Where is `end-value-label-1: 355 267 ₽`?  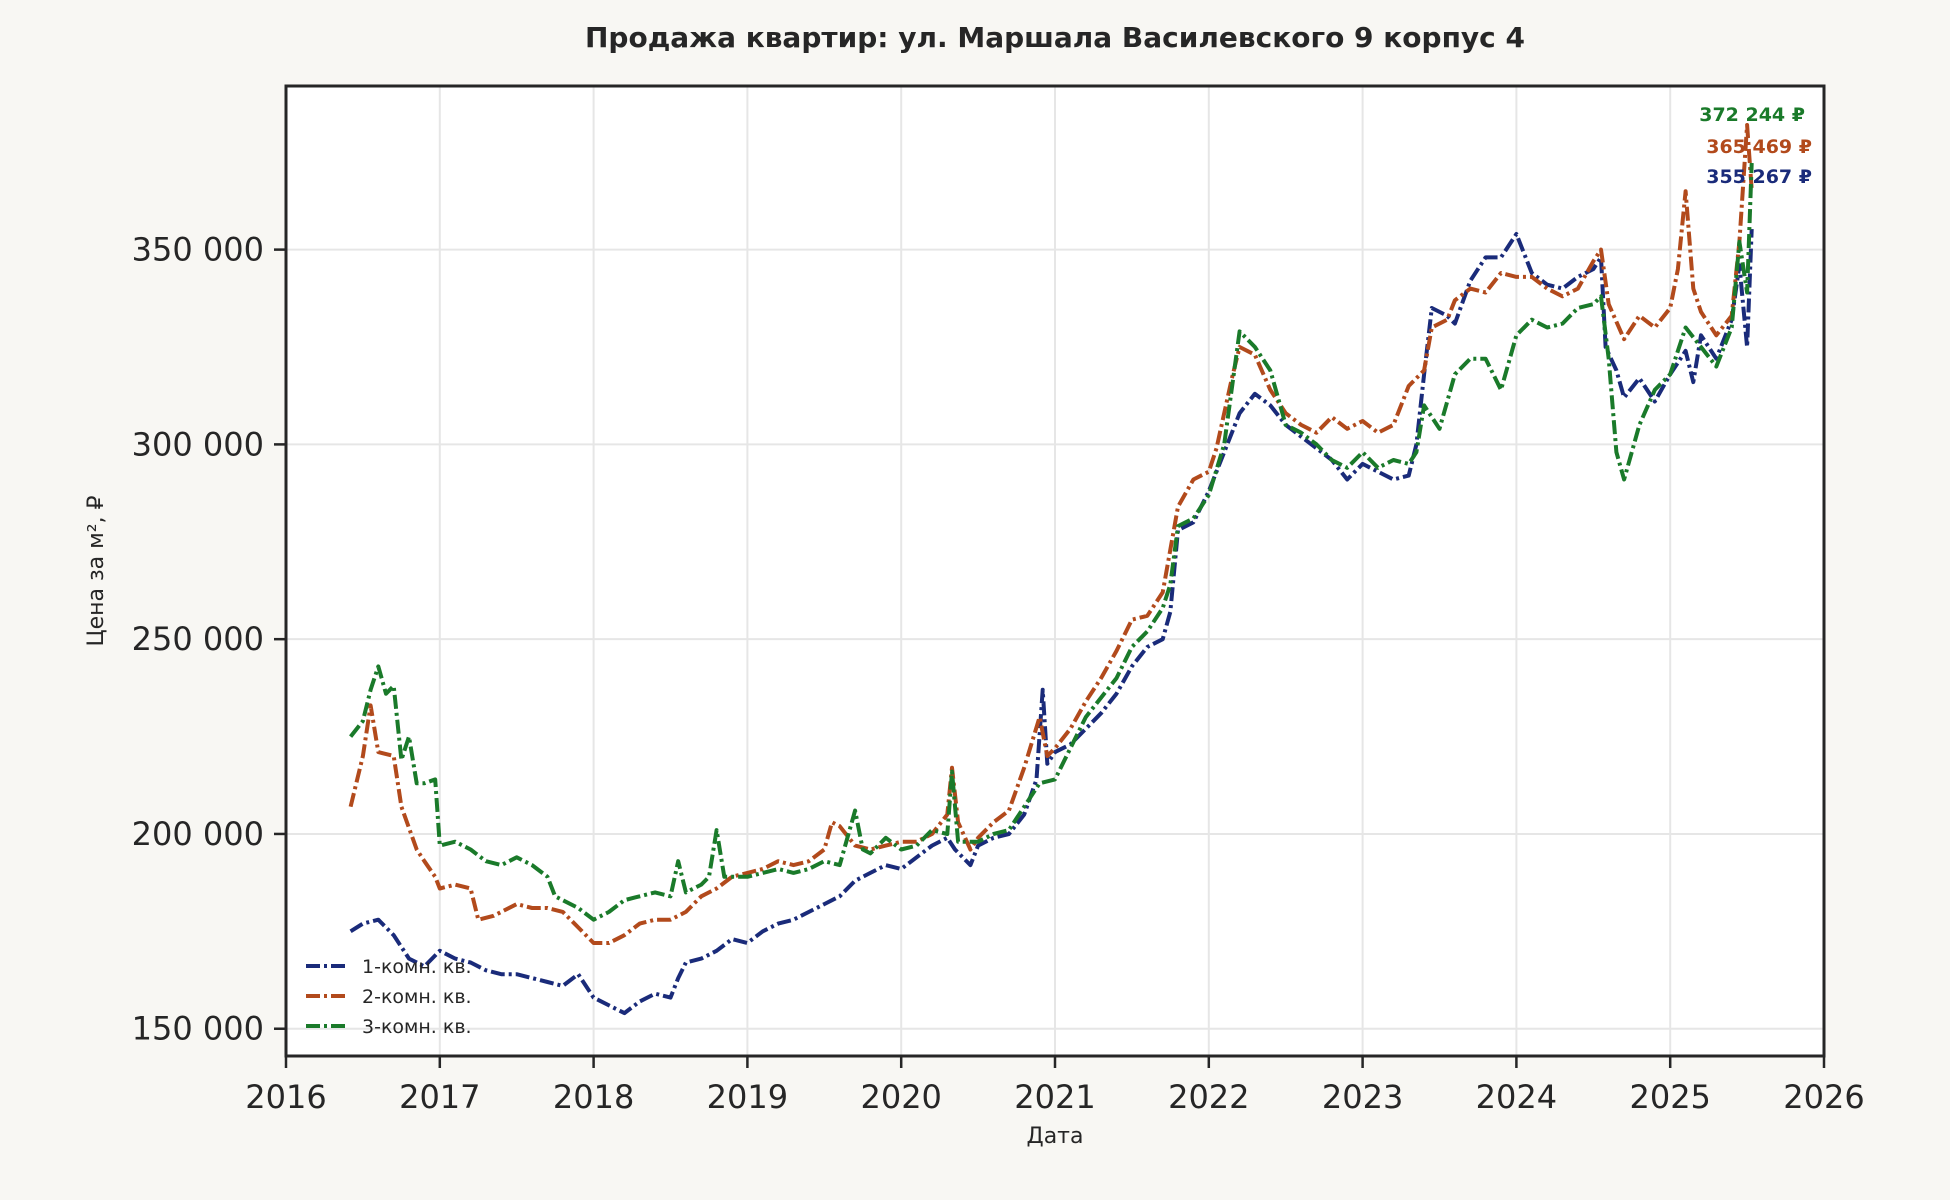
end-value-label-1: 355 267 ₽ is located at coordinates (1759, 177).